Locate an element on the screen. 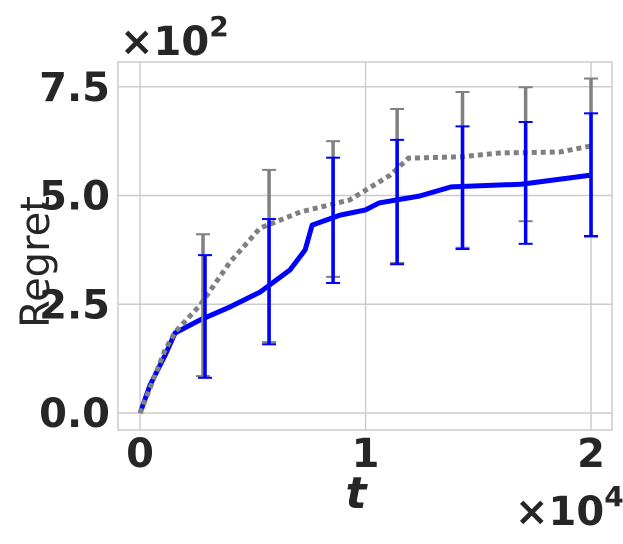 This screenshot has width=623, height=544. y-tick-label: 7.5 is located at coordinates (74, 88).